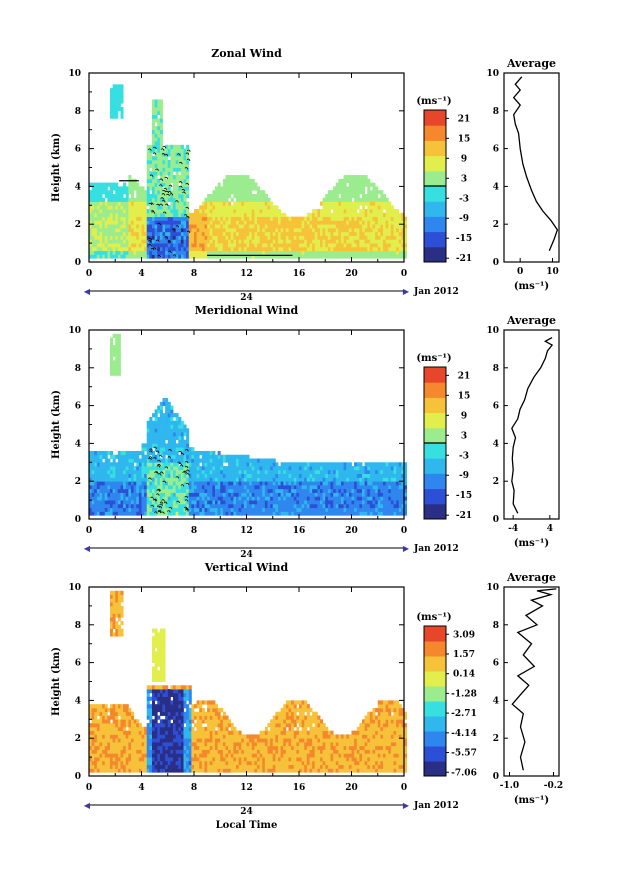 This screenshot has height=873, width=619. Describe the element at coordinates (464, 456) in the screenshot. I see `colorbar-tick-label: -3` at that location.